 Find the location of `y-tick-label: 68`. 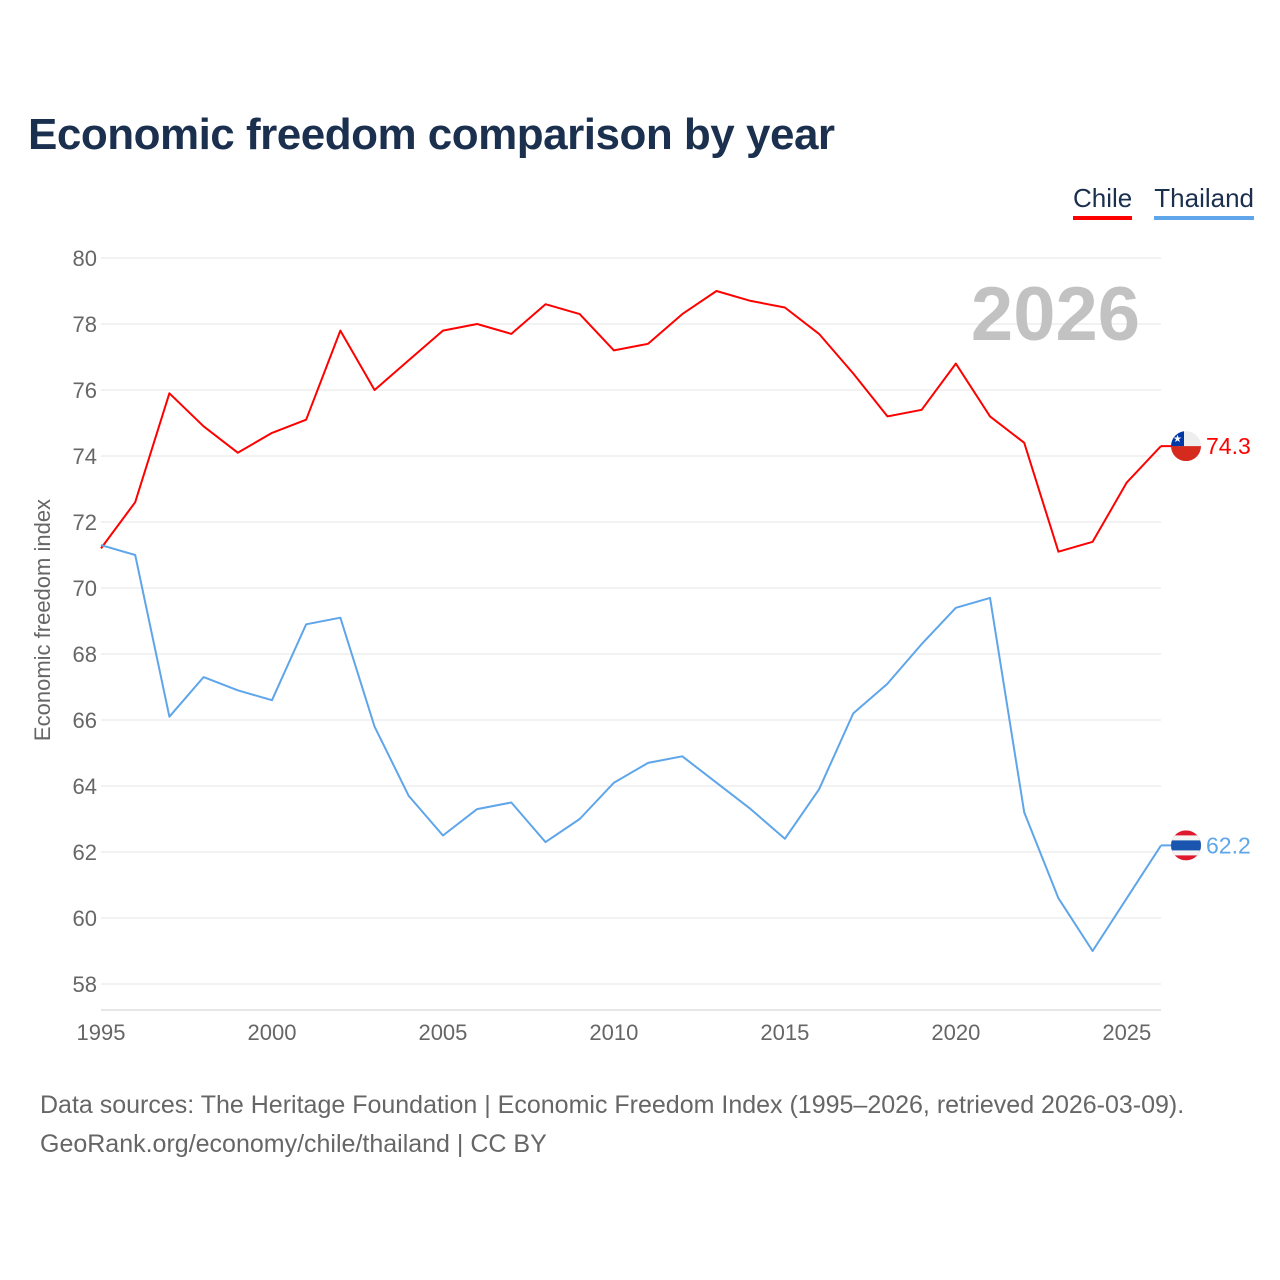

y-tick-label: 68 is located at coordinates (85, 654).